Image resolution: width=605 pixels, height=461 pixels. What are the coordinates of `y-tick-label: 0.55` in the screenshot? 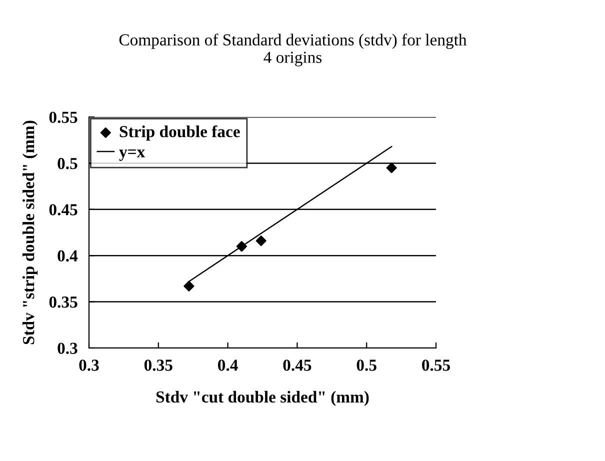 It's located at (63, 118).